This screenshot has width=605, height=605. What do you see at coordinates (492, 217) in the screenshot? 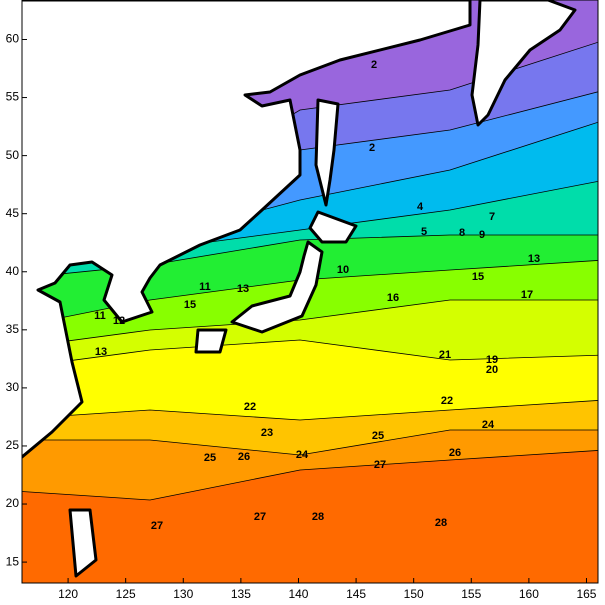
I see `contour-label: 7` at bounding box center [492, 217].